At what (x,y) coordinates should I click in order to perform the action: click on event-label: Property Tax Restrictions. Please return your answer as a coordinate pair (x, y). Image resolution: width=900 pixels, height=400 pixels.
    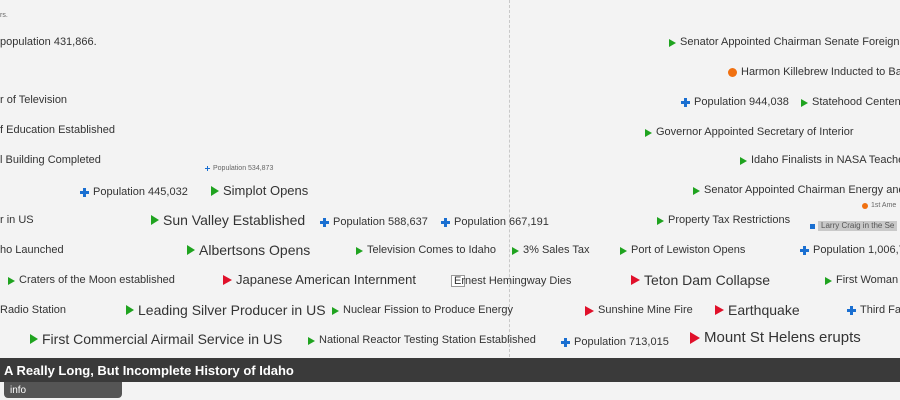
    Looking at the image, I should click on (729, 220).